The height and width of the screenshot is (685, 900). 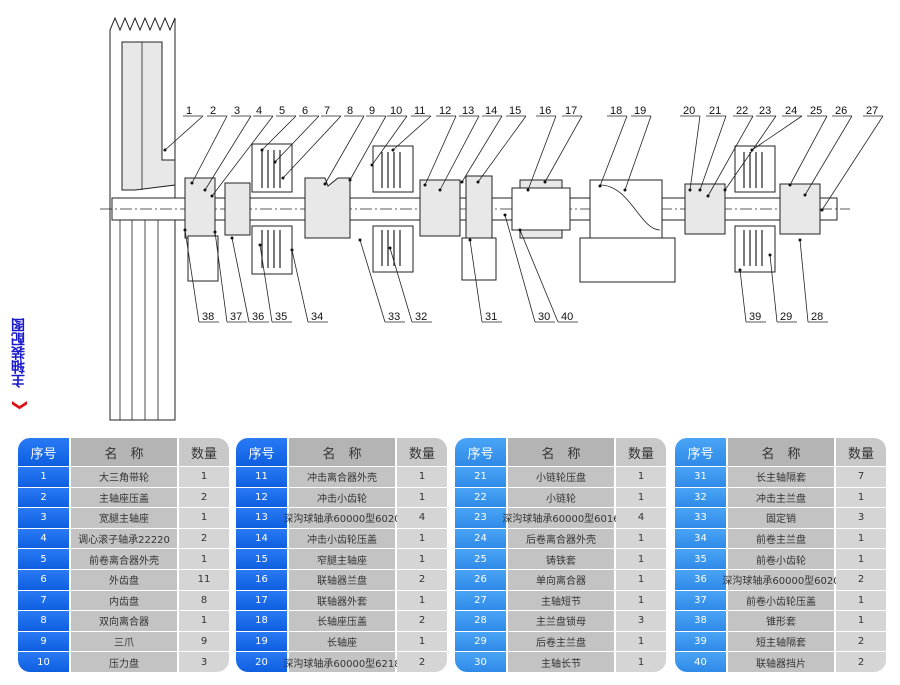 What do you see at coordinates (394, 317) in the screenshot?
I see `callout-label: 33` at bounding box center [394, 317].